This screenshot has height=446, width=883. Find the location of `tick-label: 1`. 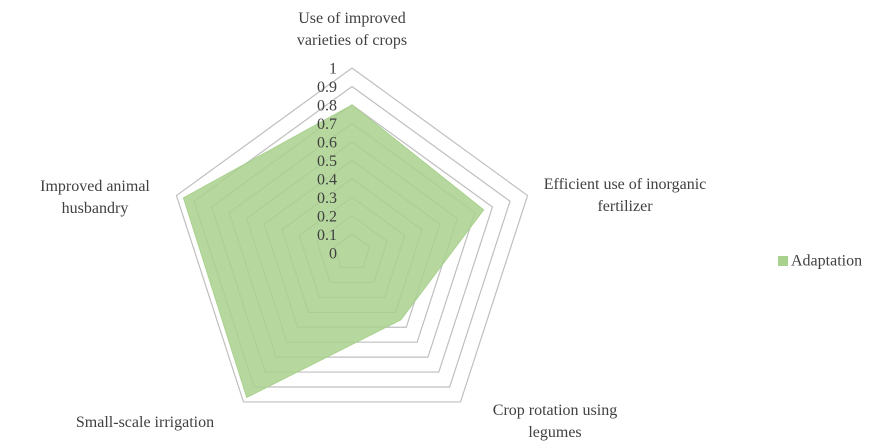

tick-label: 1 is located at coordinates (333, 69).